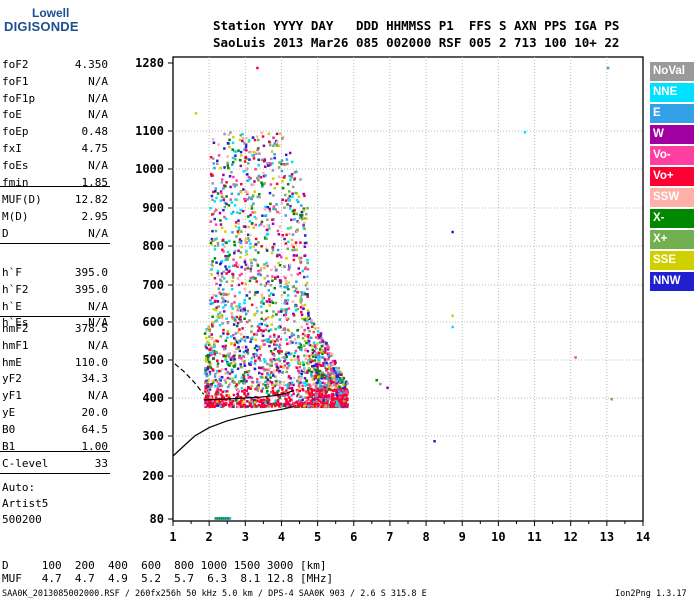  What do you see at coordinates (153, 208) in the screenshot?
I see `y-tick-label: 900` at bounding box center [153, 208].